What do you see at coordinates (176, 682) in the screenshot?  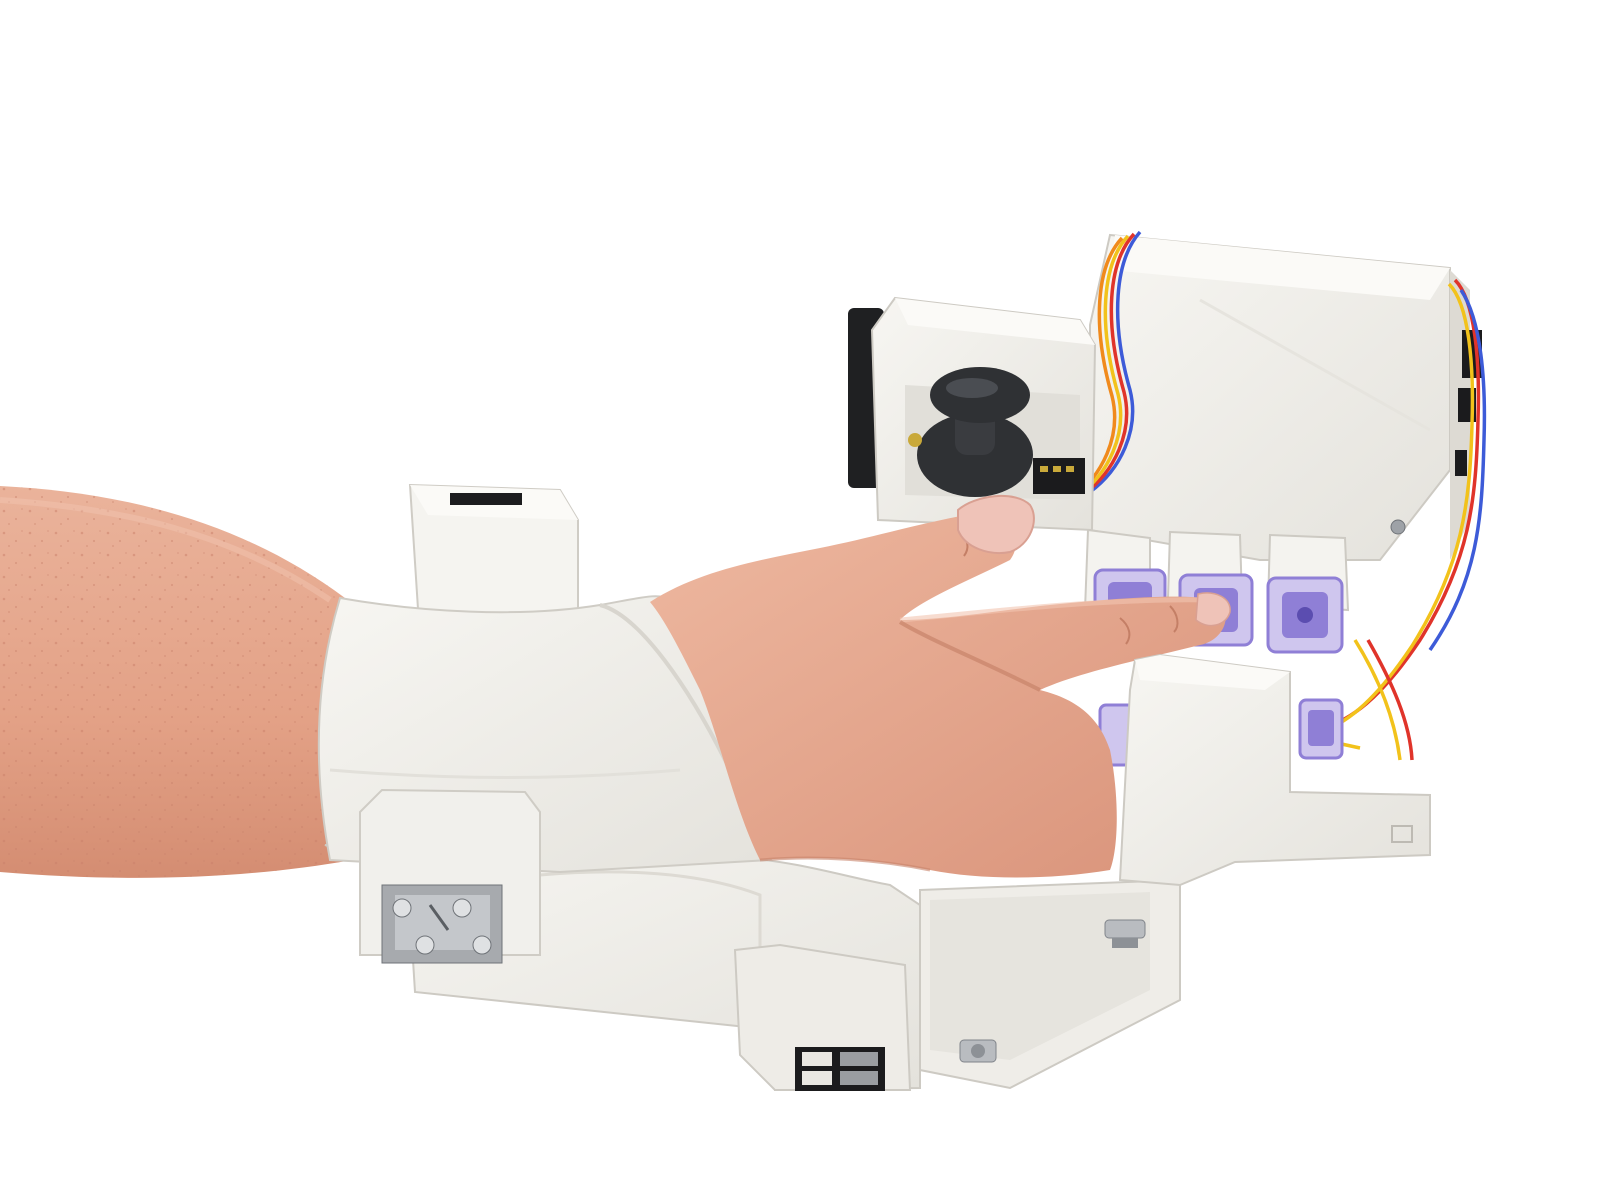 I see `forearm` at bounding box center [176, 682].